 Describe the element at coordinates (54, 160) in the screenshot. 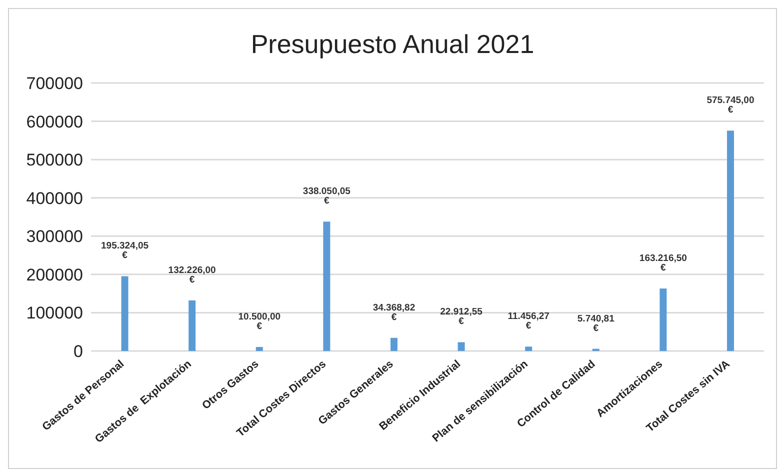

I see `y-tick-label: 500000` at that location.